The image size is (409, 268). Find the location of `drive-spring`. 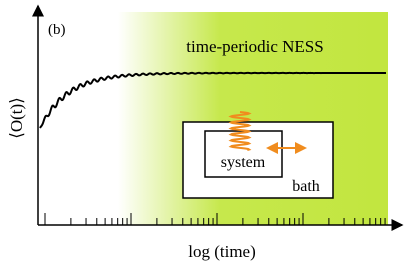

drive-spring is located at coordinates (240, 131).